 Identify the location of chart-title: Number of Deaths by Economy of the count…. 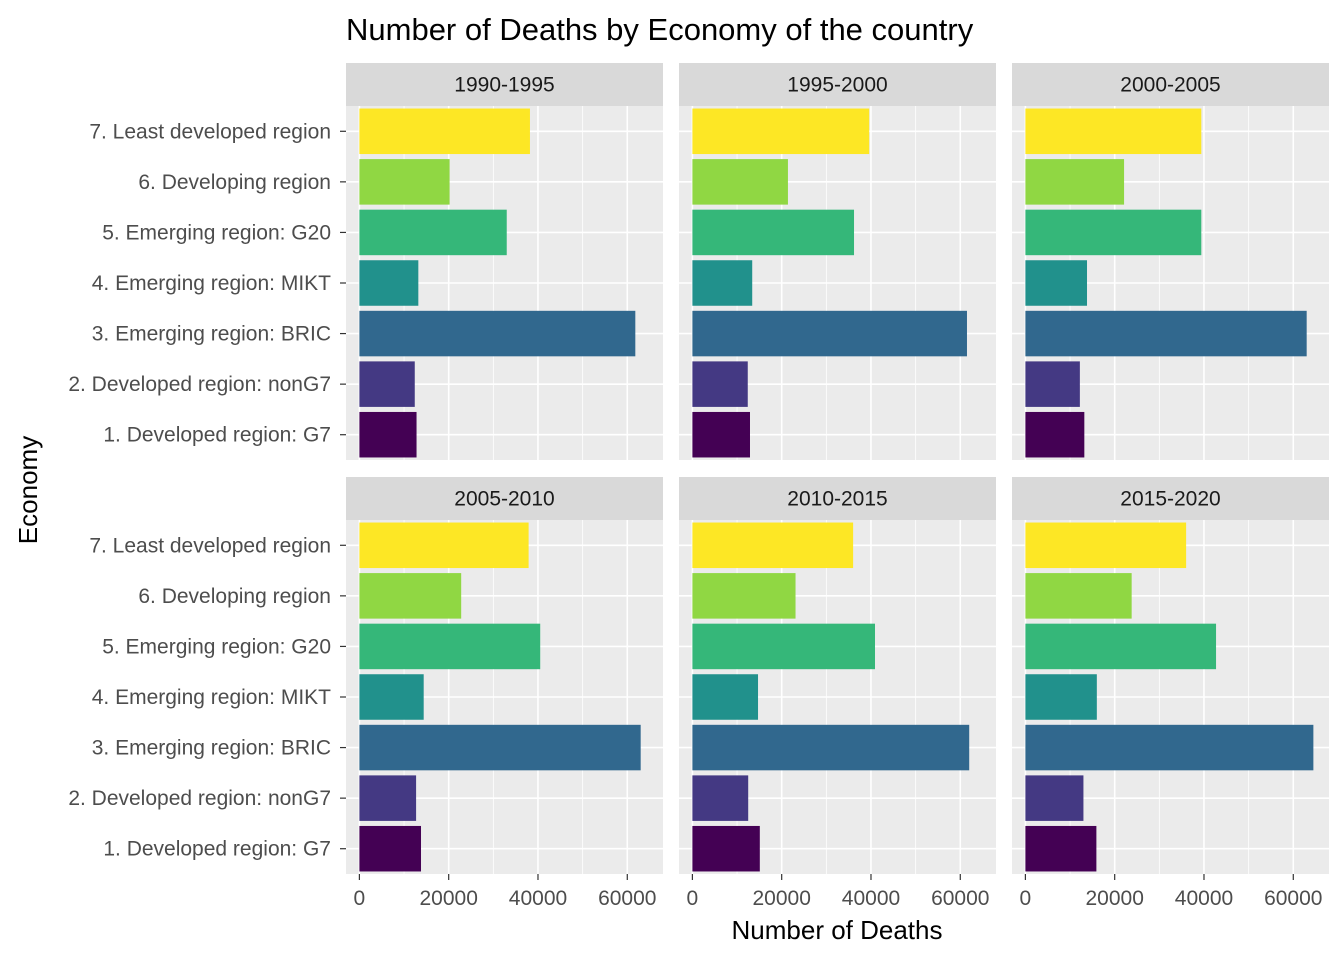
(660, 29).